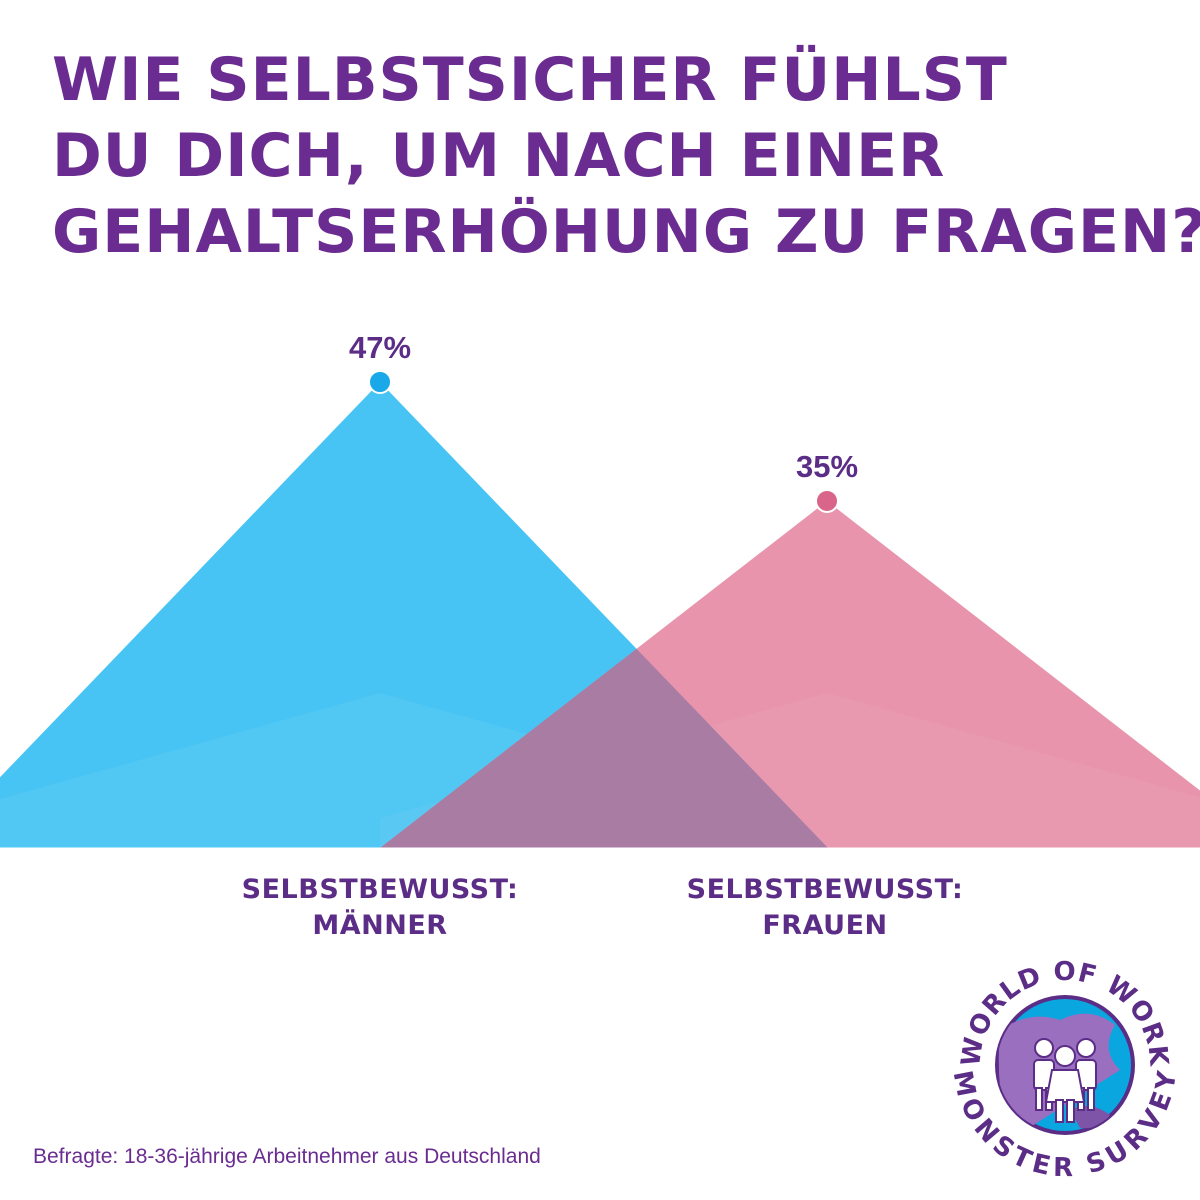 The image size is (1200, 1200). Describe the element at coordinates (1065, 1080) in the screenshot. I see `people-icon` at that location.